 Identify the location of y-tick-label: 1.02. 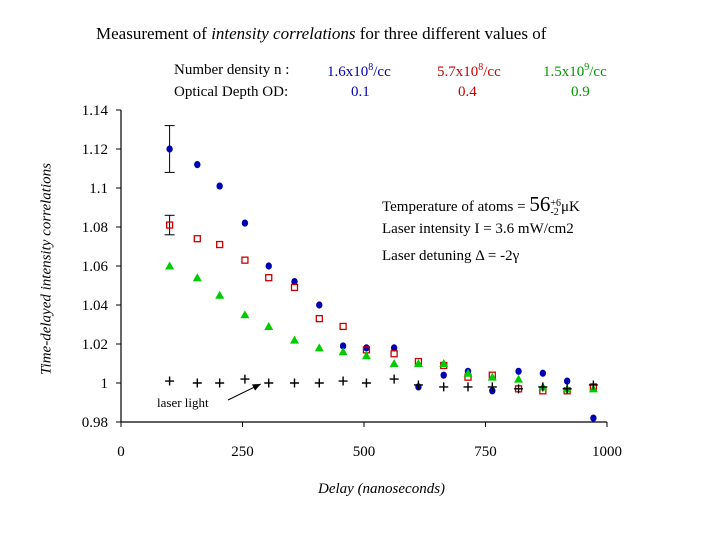
(95, 345).